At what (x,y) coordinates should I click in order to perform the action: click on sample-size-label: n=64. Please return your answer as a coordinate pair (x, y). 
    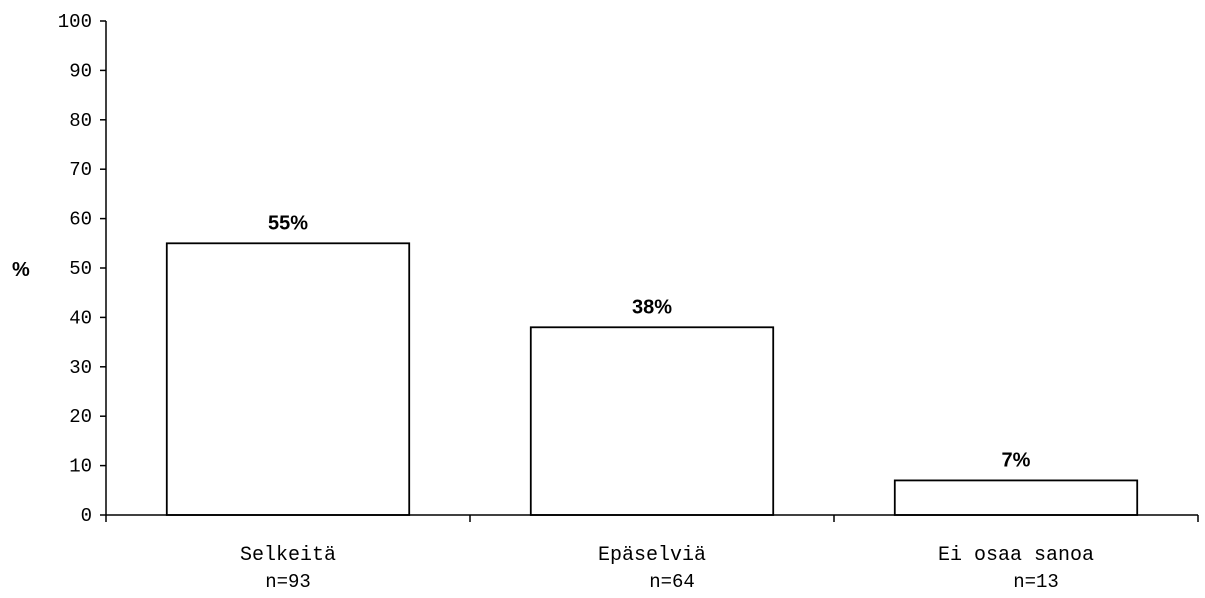
    Looking at the image, I should click on (672, 582).